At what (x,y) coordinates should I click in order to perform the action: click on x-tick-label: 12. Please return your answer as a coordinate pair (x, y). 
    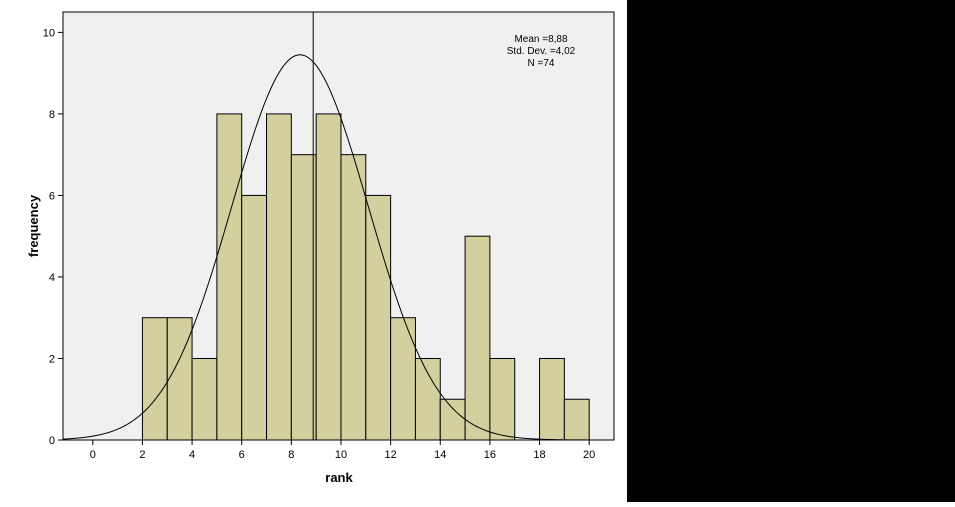
    Looking at the image, I should click on (390, 455).